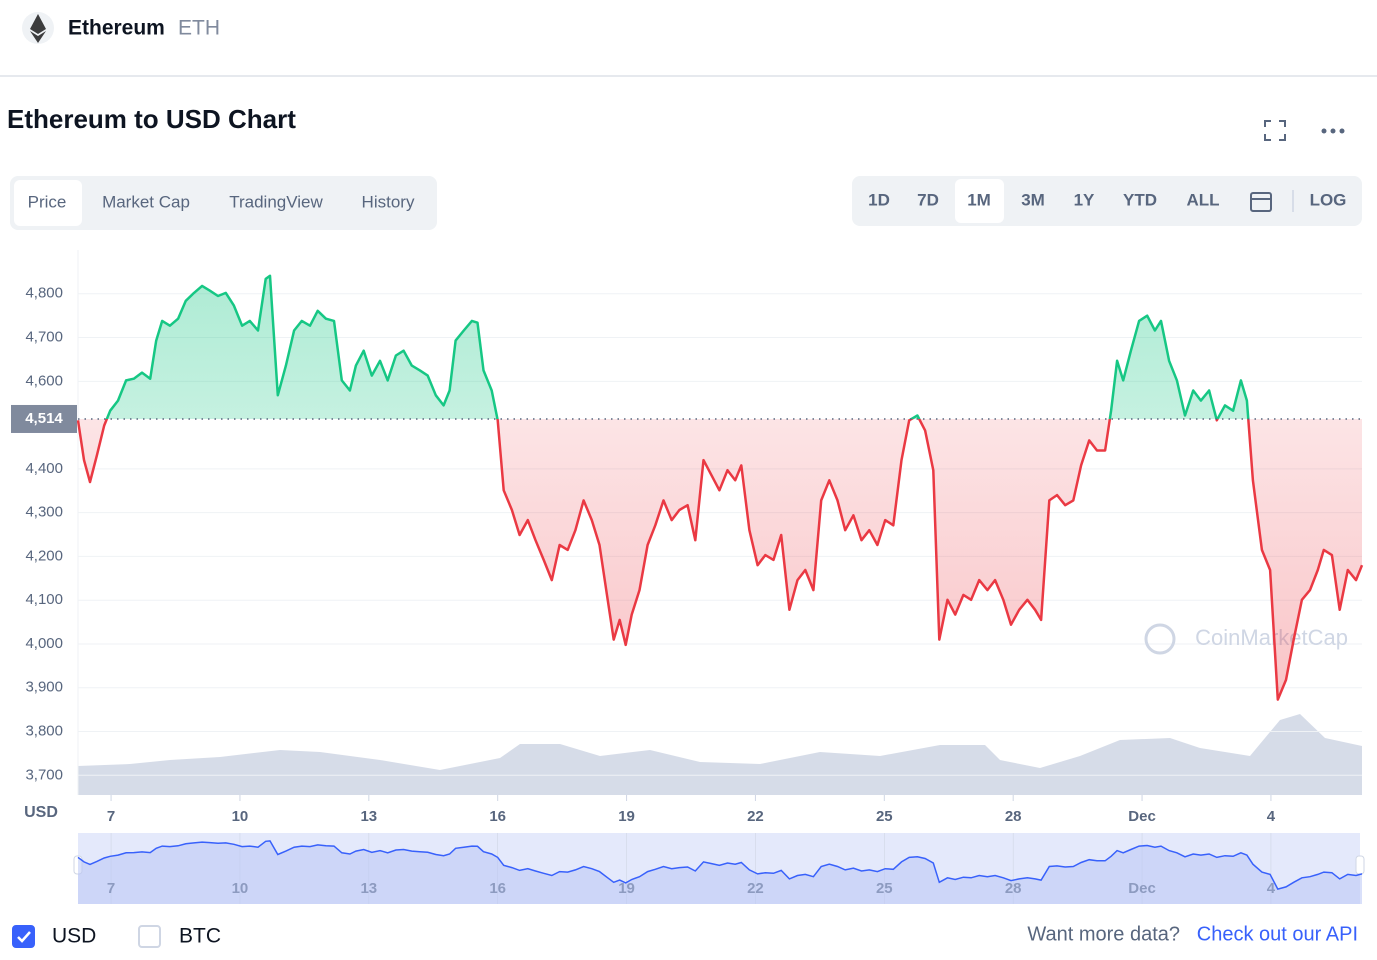 Image resolution: width=1377 pixels, height=960 pixels. I want to click on volume-area, so click(720, 754).